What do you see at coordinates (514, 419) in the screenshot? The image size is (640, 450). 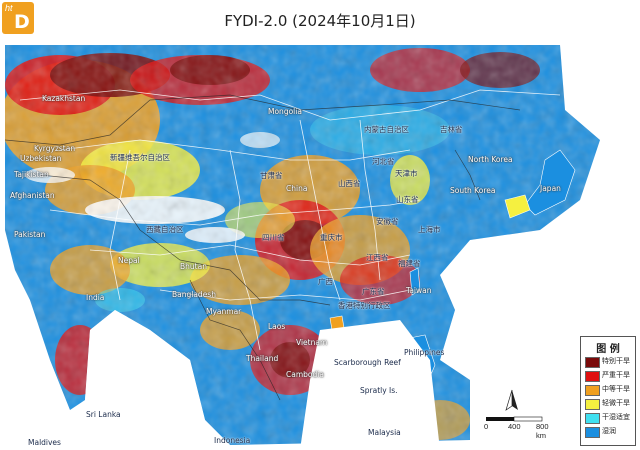 I see `scale-bar` at bounding box center [514, 419].